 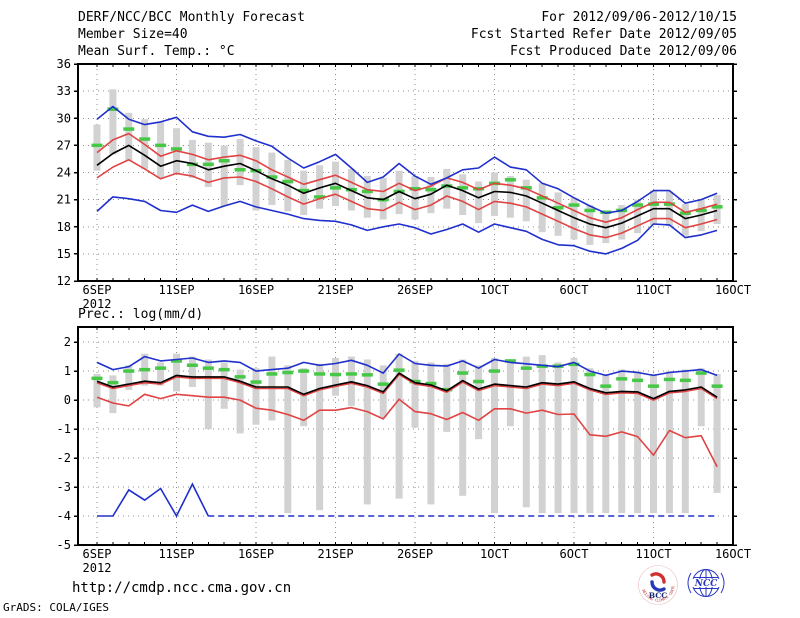 I want to click on svg-text: 15, so click(x=64, y=254).